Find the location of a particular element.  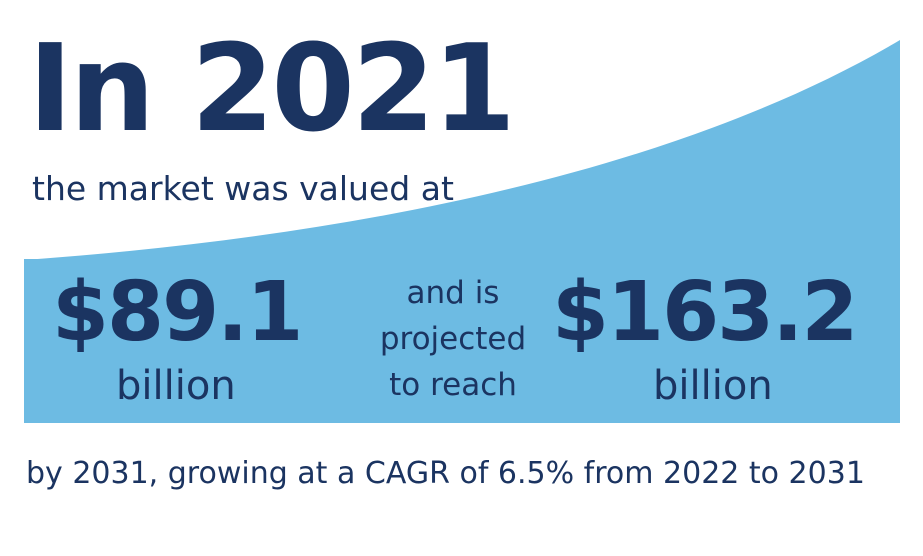

connector-text: and is projected to reach is located at coordinates (453, 339).